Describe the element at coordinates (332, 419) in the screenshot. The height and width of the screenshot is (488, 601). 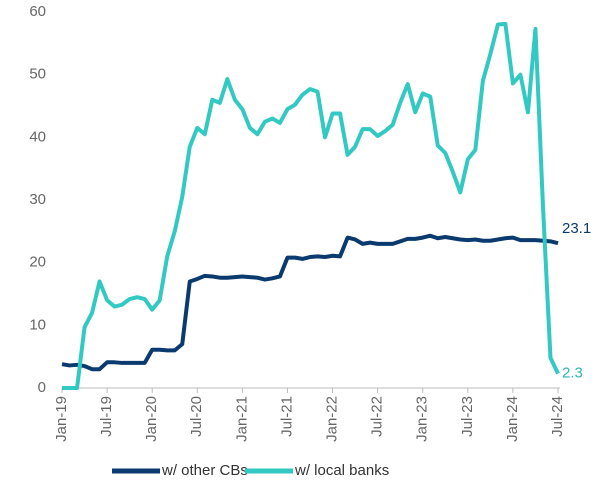
I see `x-tick-label: Jan-22` at that location.